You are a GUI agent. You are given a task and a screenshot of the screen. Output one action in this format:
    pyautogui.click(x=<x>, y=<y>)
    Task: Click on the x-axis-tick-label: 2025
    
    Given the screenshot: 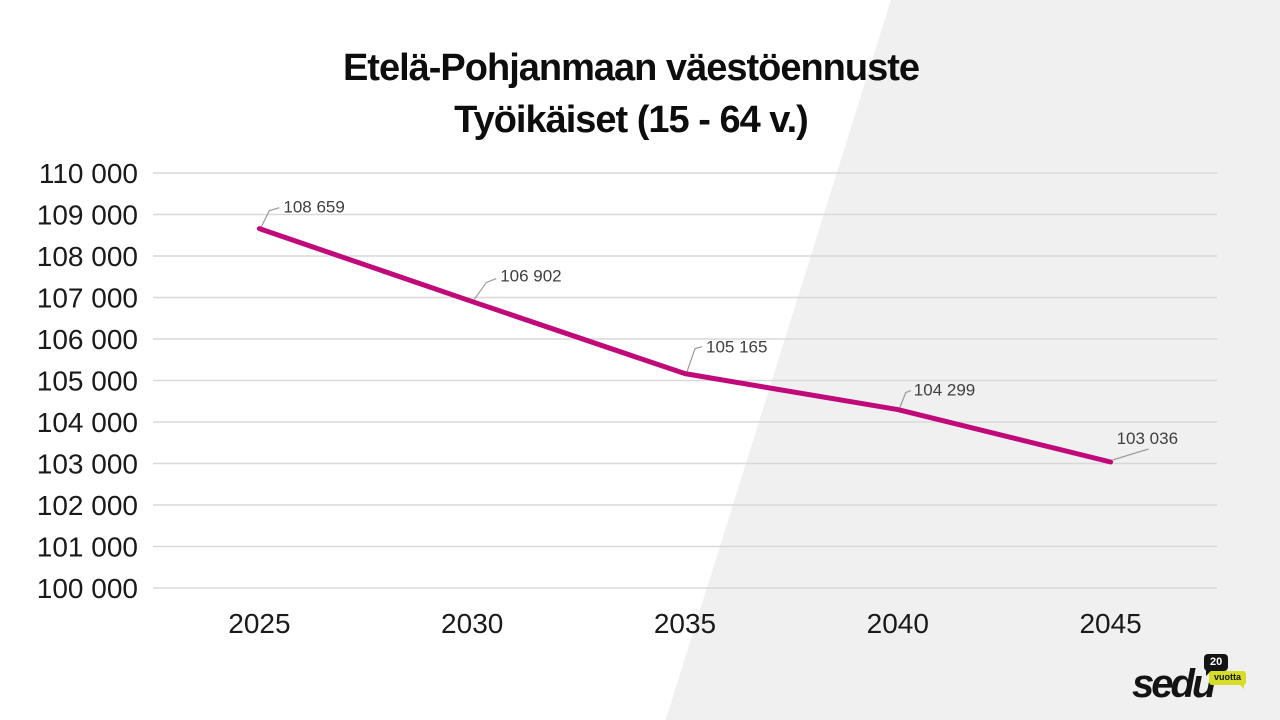 What is the action you would take?
    pyautogui.click(x=259, y=623)
    